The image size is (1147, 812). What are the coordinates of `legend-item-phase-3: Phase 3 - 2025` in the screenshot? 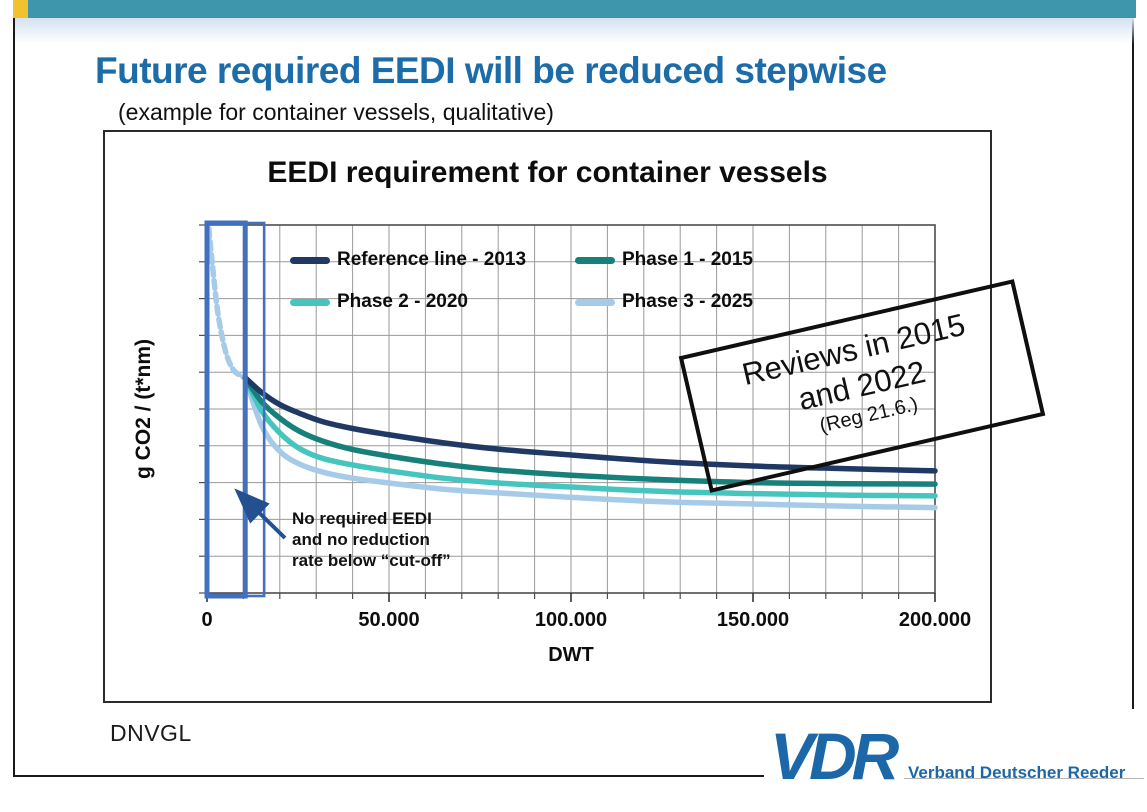 It's located at (664, 302).